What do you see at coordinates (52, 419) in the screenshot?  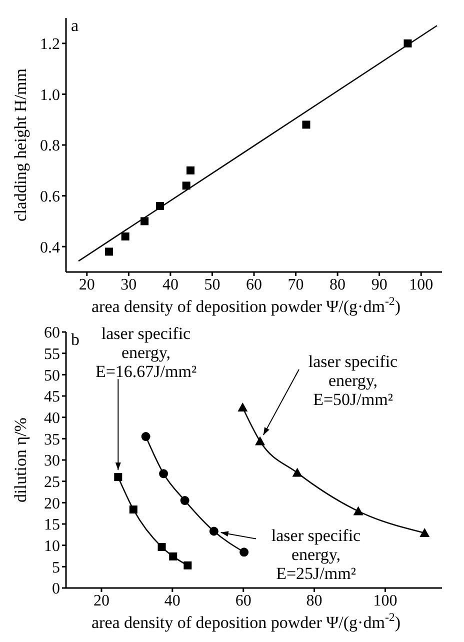 I see `y-tick-label: 40` at bounding box center [52, 419].